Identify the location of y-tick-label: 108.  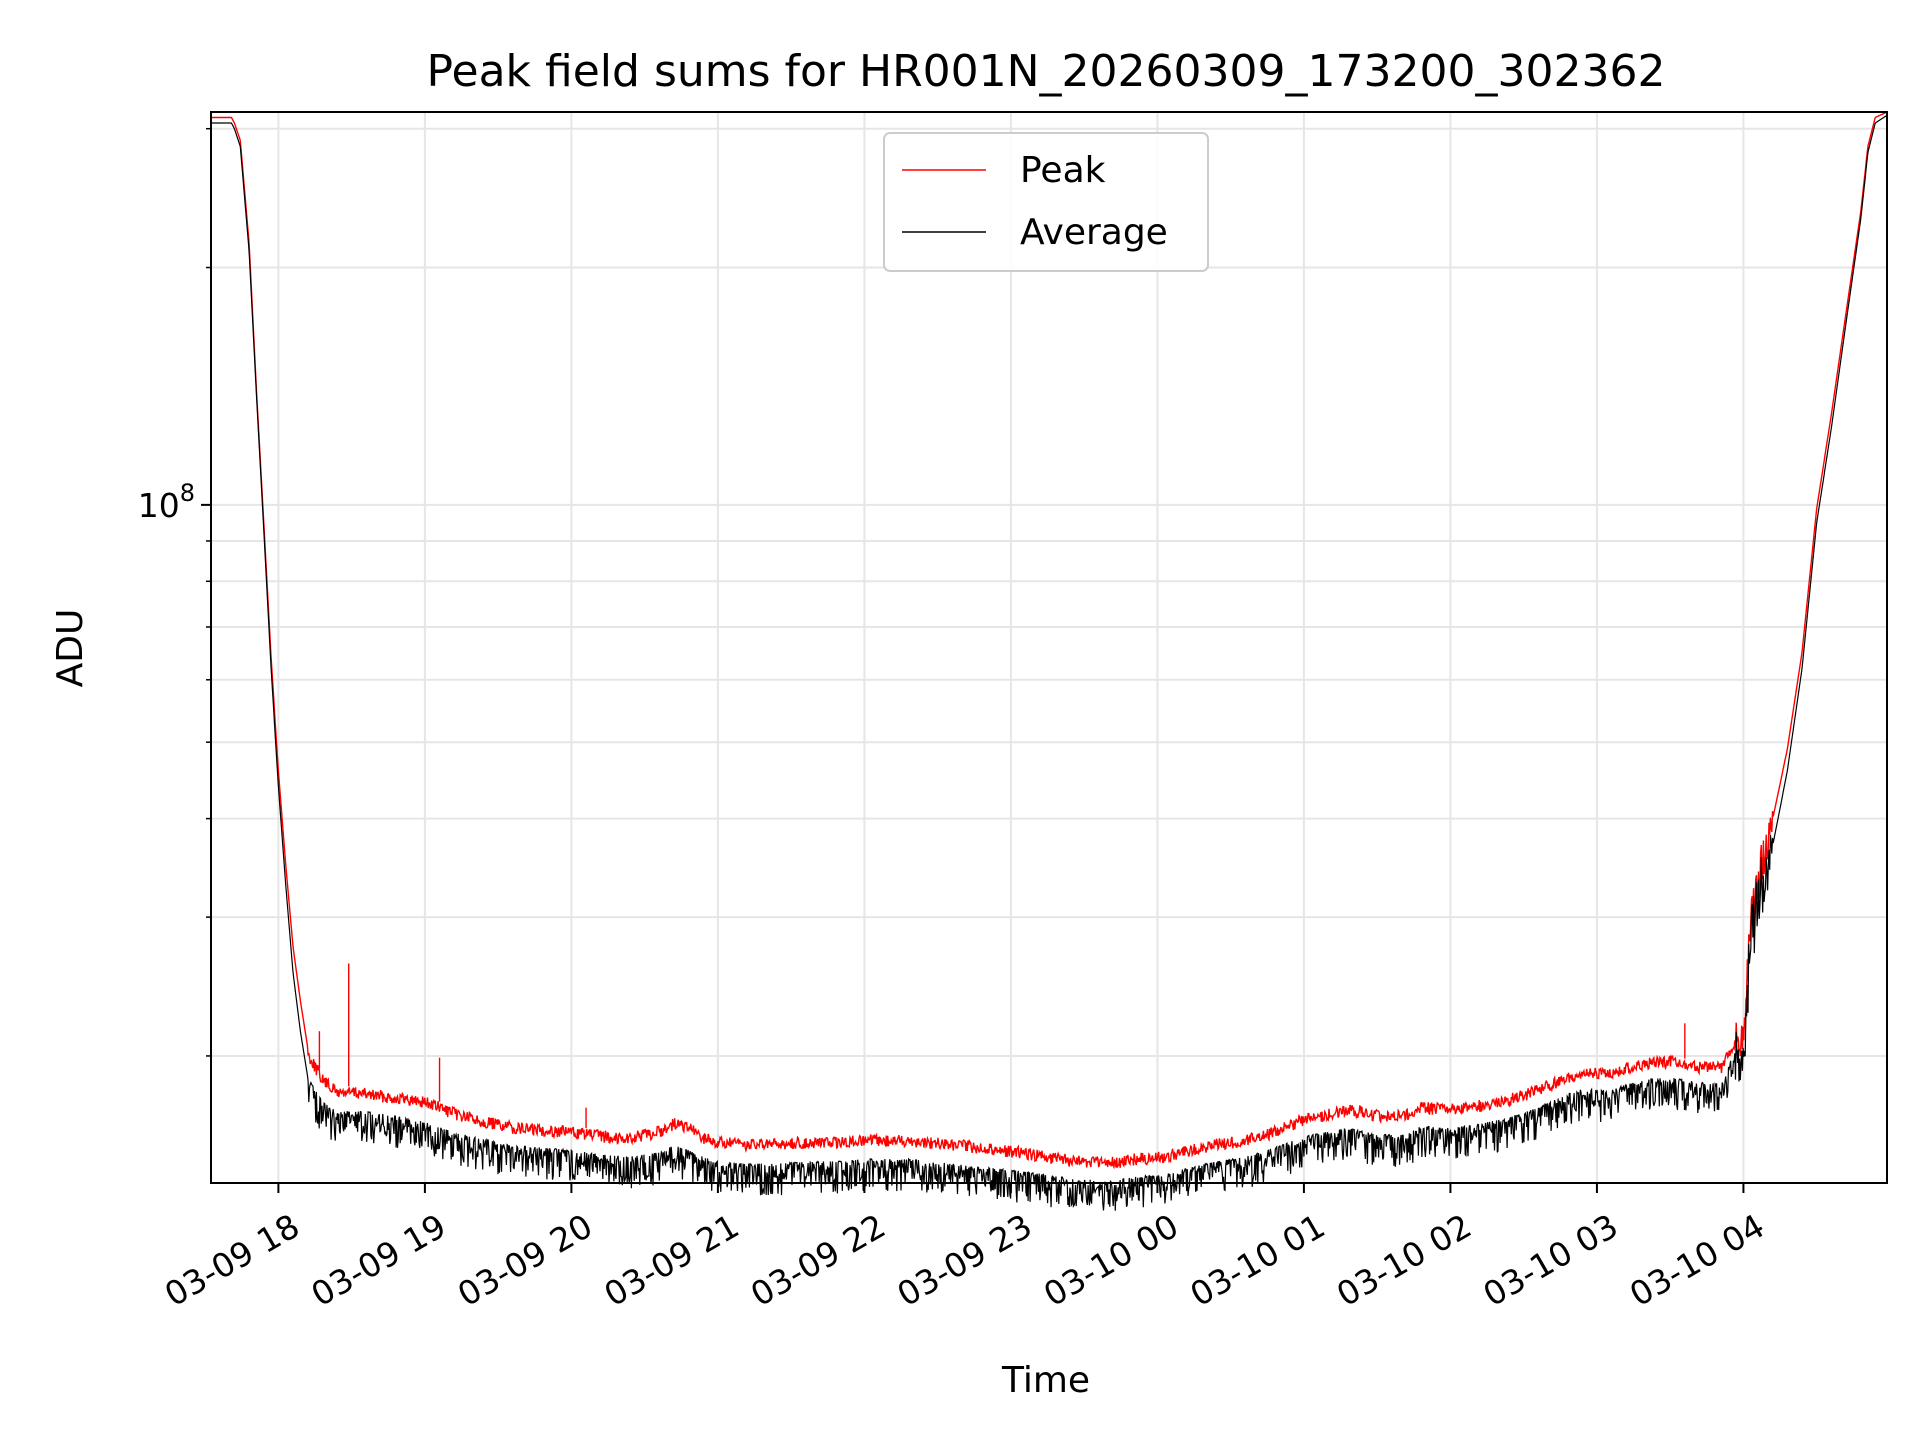
(166, 502).